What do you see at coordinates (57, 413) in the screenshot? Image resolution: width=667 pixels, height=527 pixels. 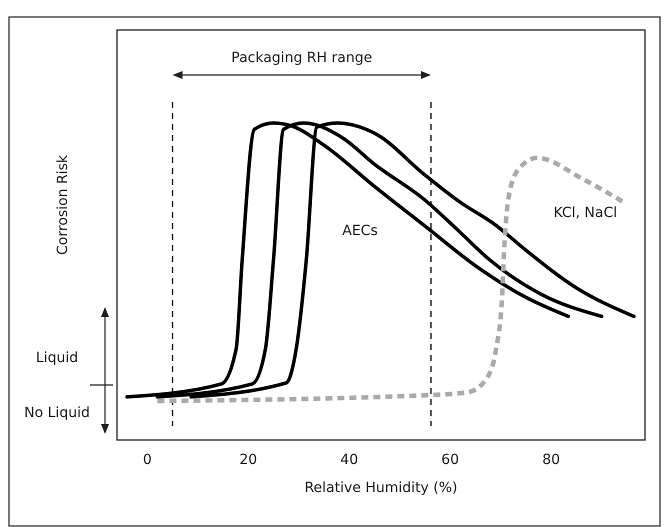 I see `text: No Liquid` at bounding box center [57, 413].